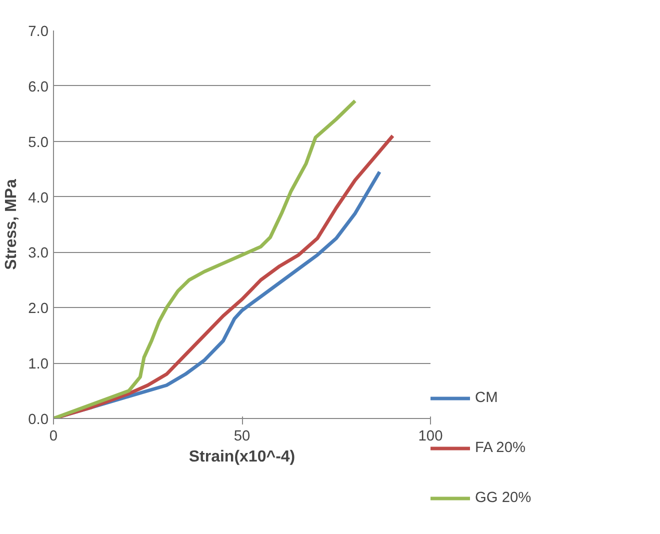  Describe the element at coordinates (38, 420) in the screenshot. I see `y-tick-label: 0.0` at that location.